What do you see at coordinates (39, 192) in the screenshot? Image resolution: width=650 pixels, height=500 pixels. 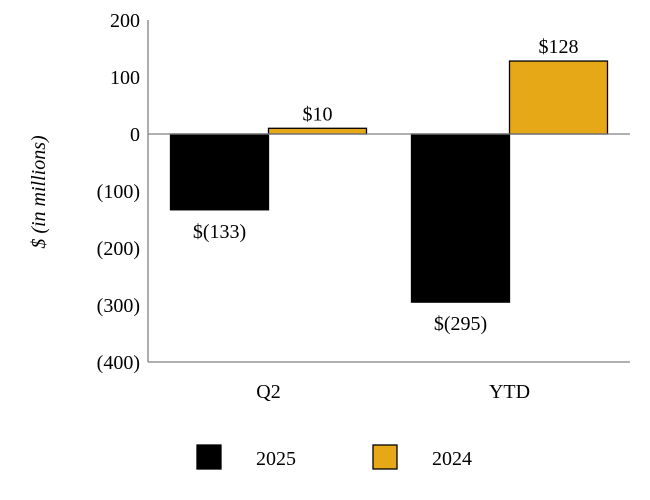 I see `y-axis-label: $ (in millions)` at bounding box center [39, 192].